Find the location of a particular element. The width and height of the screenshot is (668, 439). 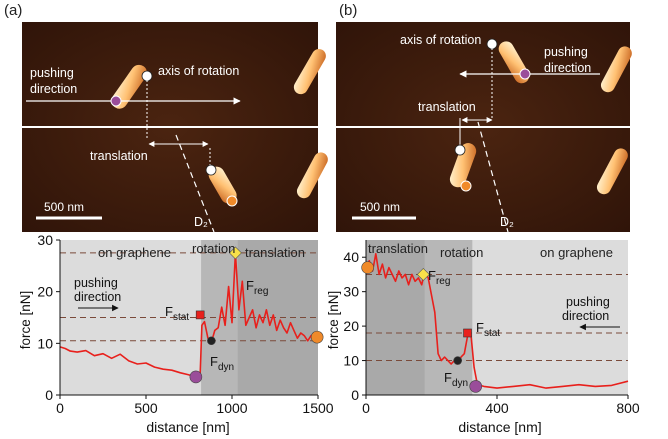

chart-b-ytick-label-1: 10 is located at coordinates (351, 361).